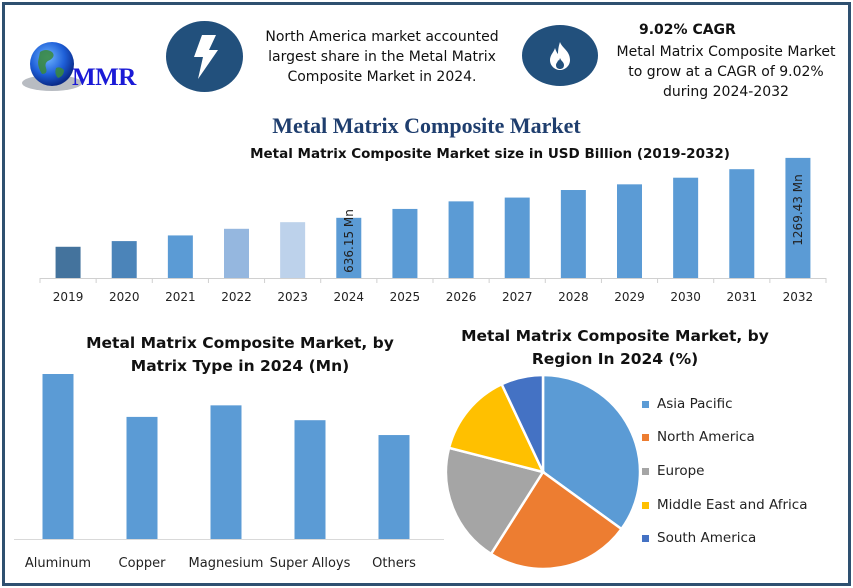  I want to click on pie-slice-north-america, so click(556, 520).